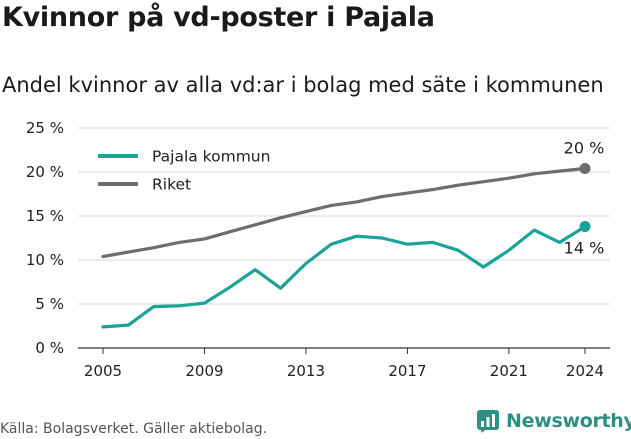 The height and width of the screenshot is (439, 631). What do you see at coordinates (585, 371) in the screenshot?
I see `x-tick-label: 2024` at bounding box center [585, 371].